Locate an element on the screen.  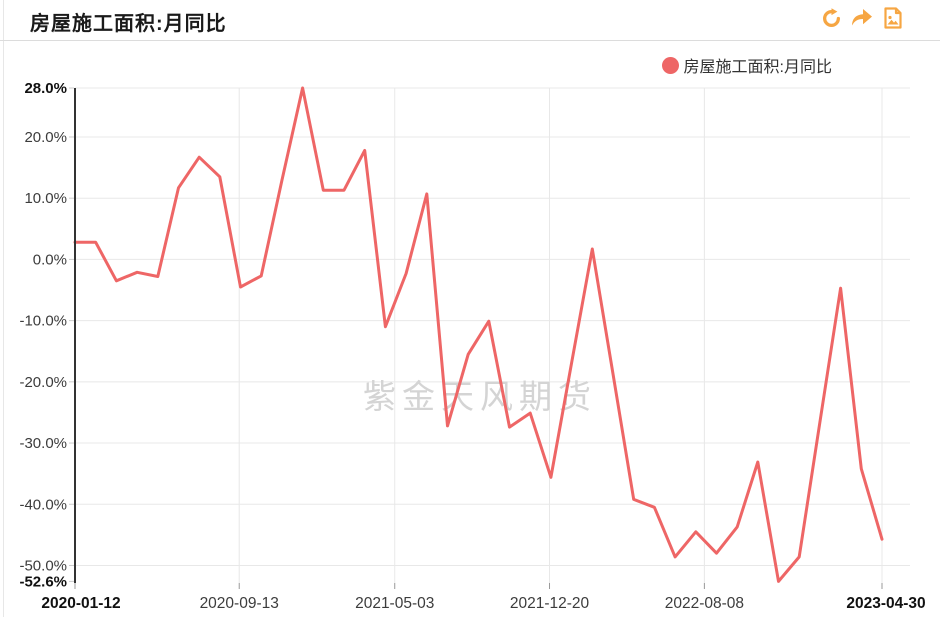
save-image-button is located at coordinates (893, 18).